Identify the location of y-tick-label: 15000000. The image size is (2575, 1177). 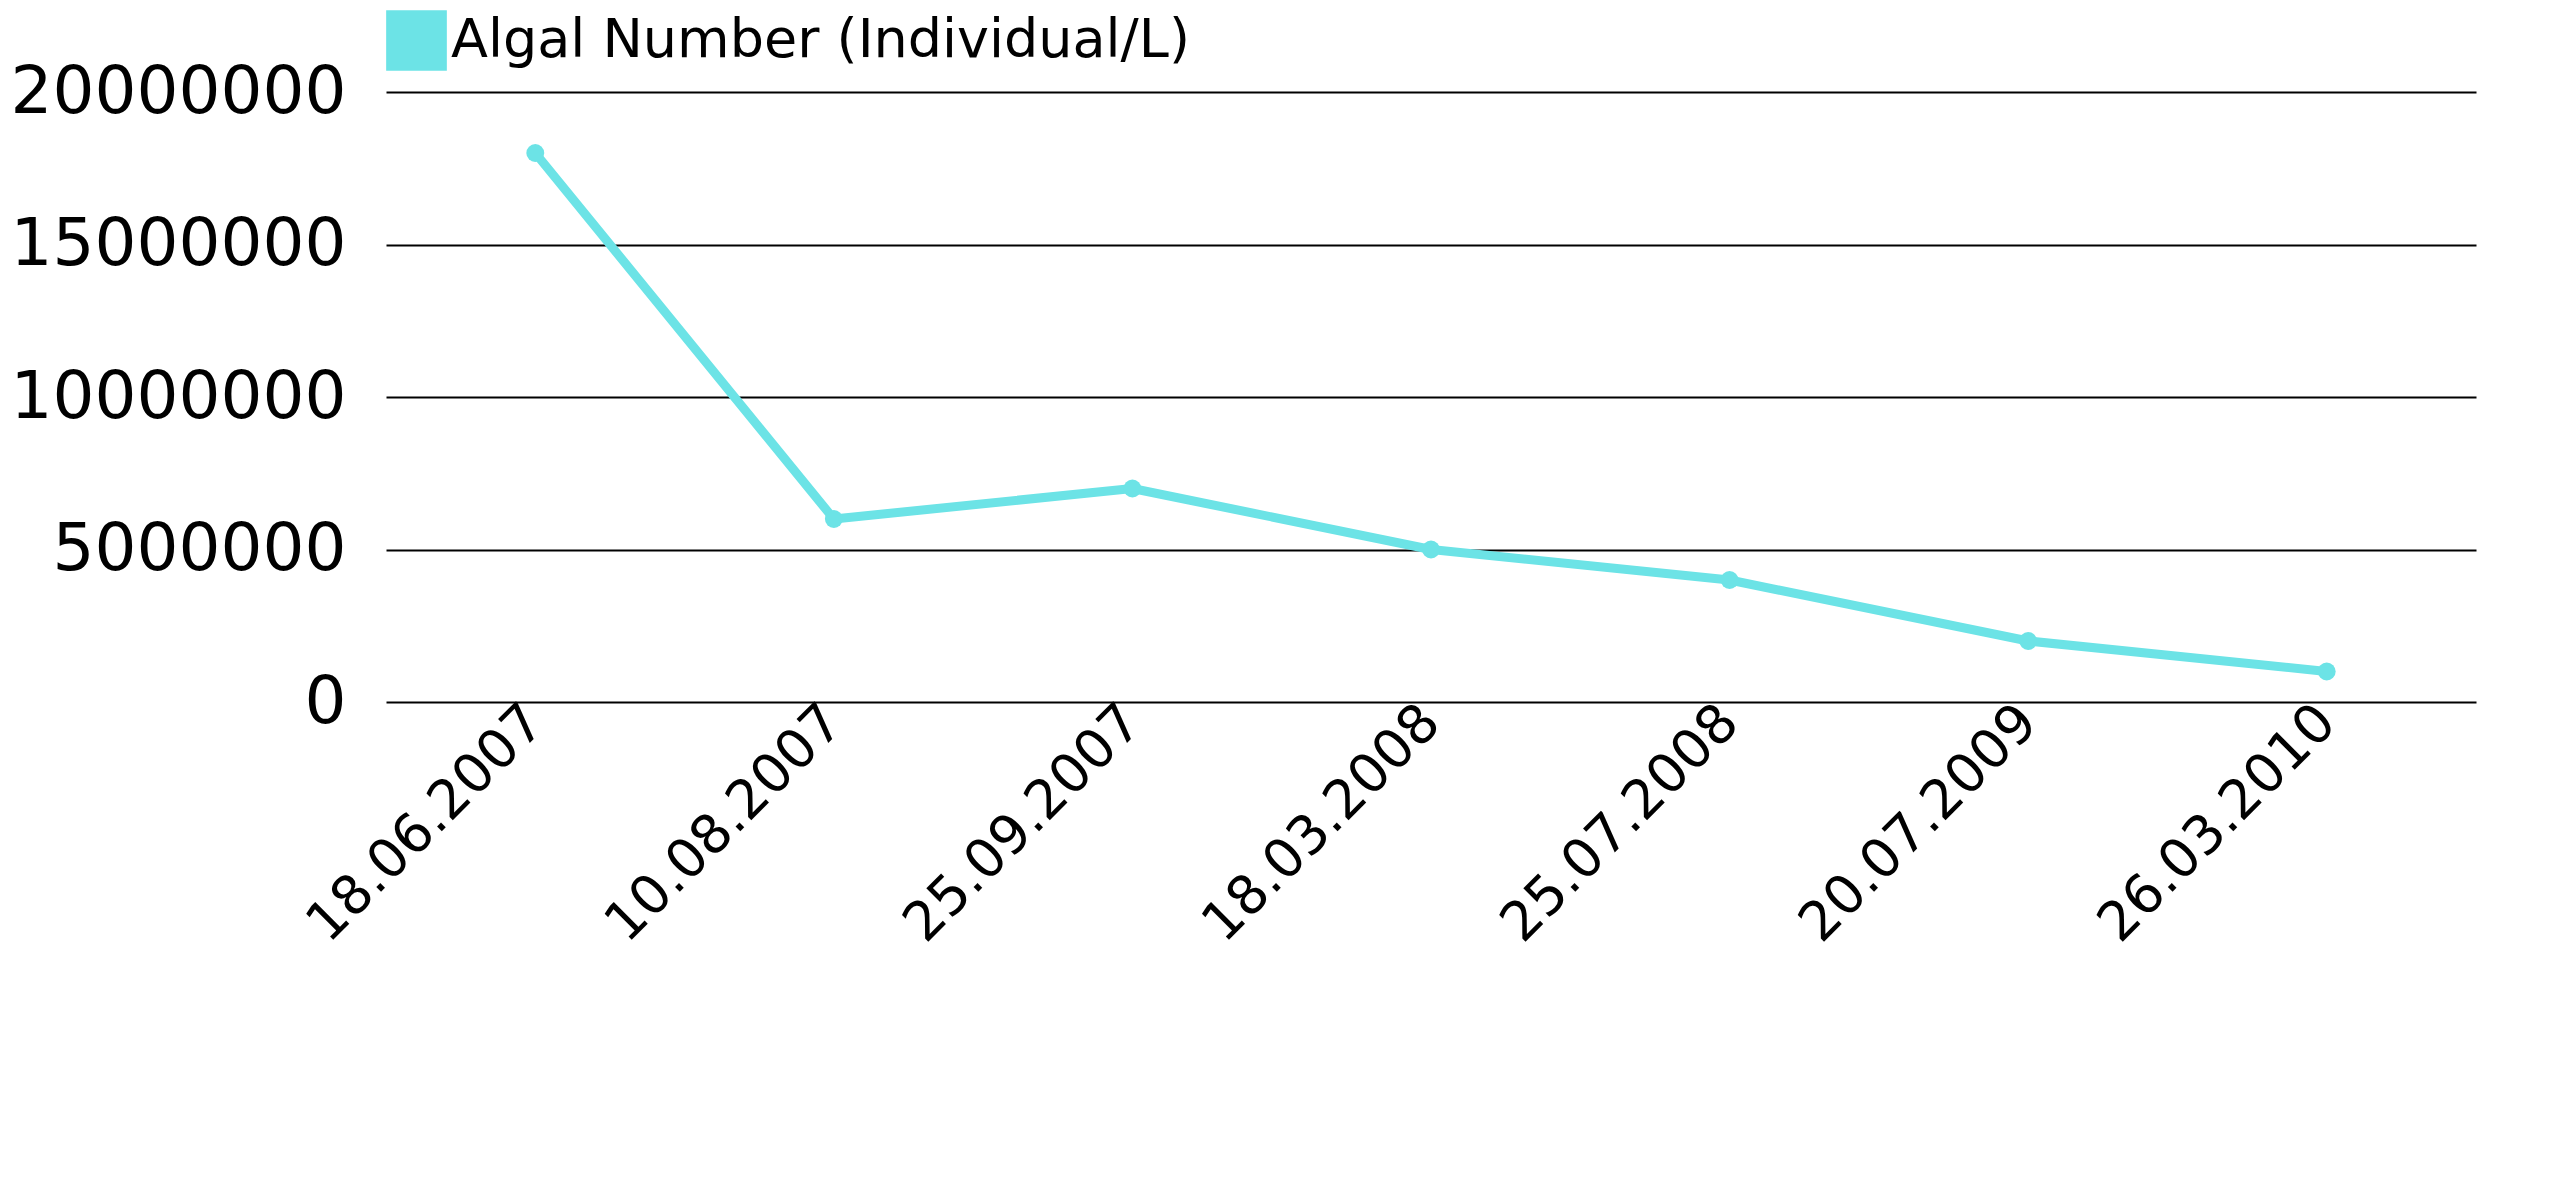
(178, 242).